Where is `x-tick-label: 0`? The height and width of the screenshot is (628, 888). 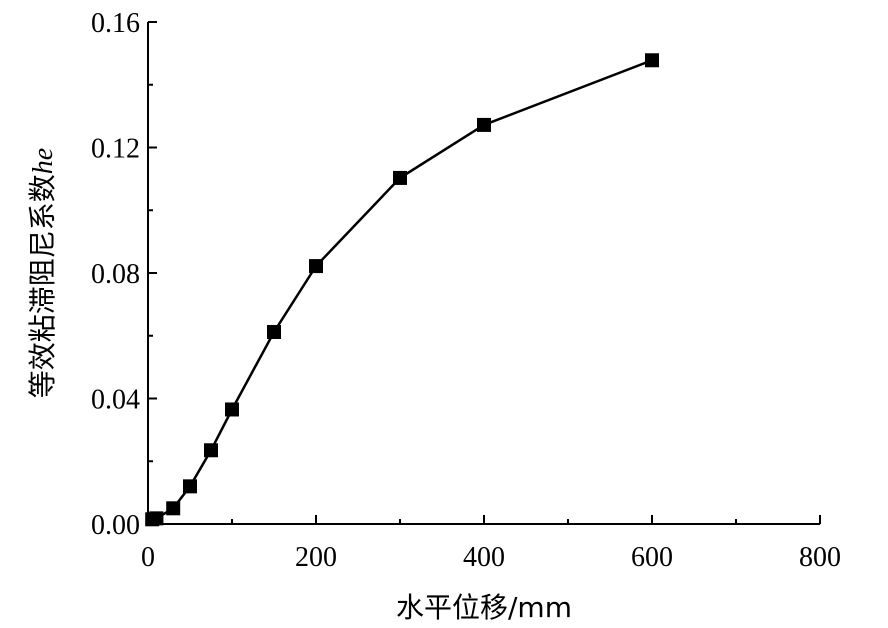 x-tick-label: 0 is located at coordinates (148, 557).